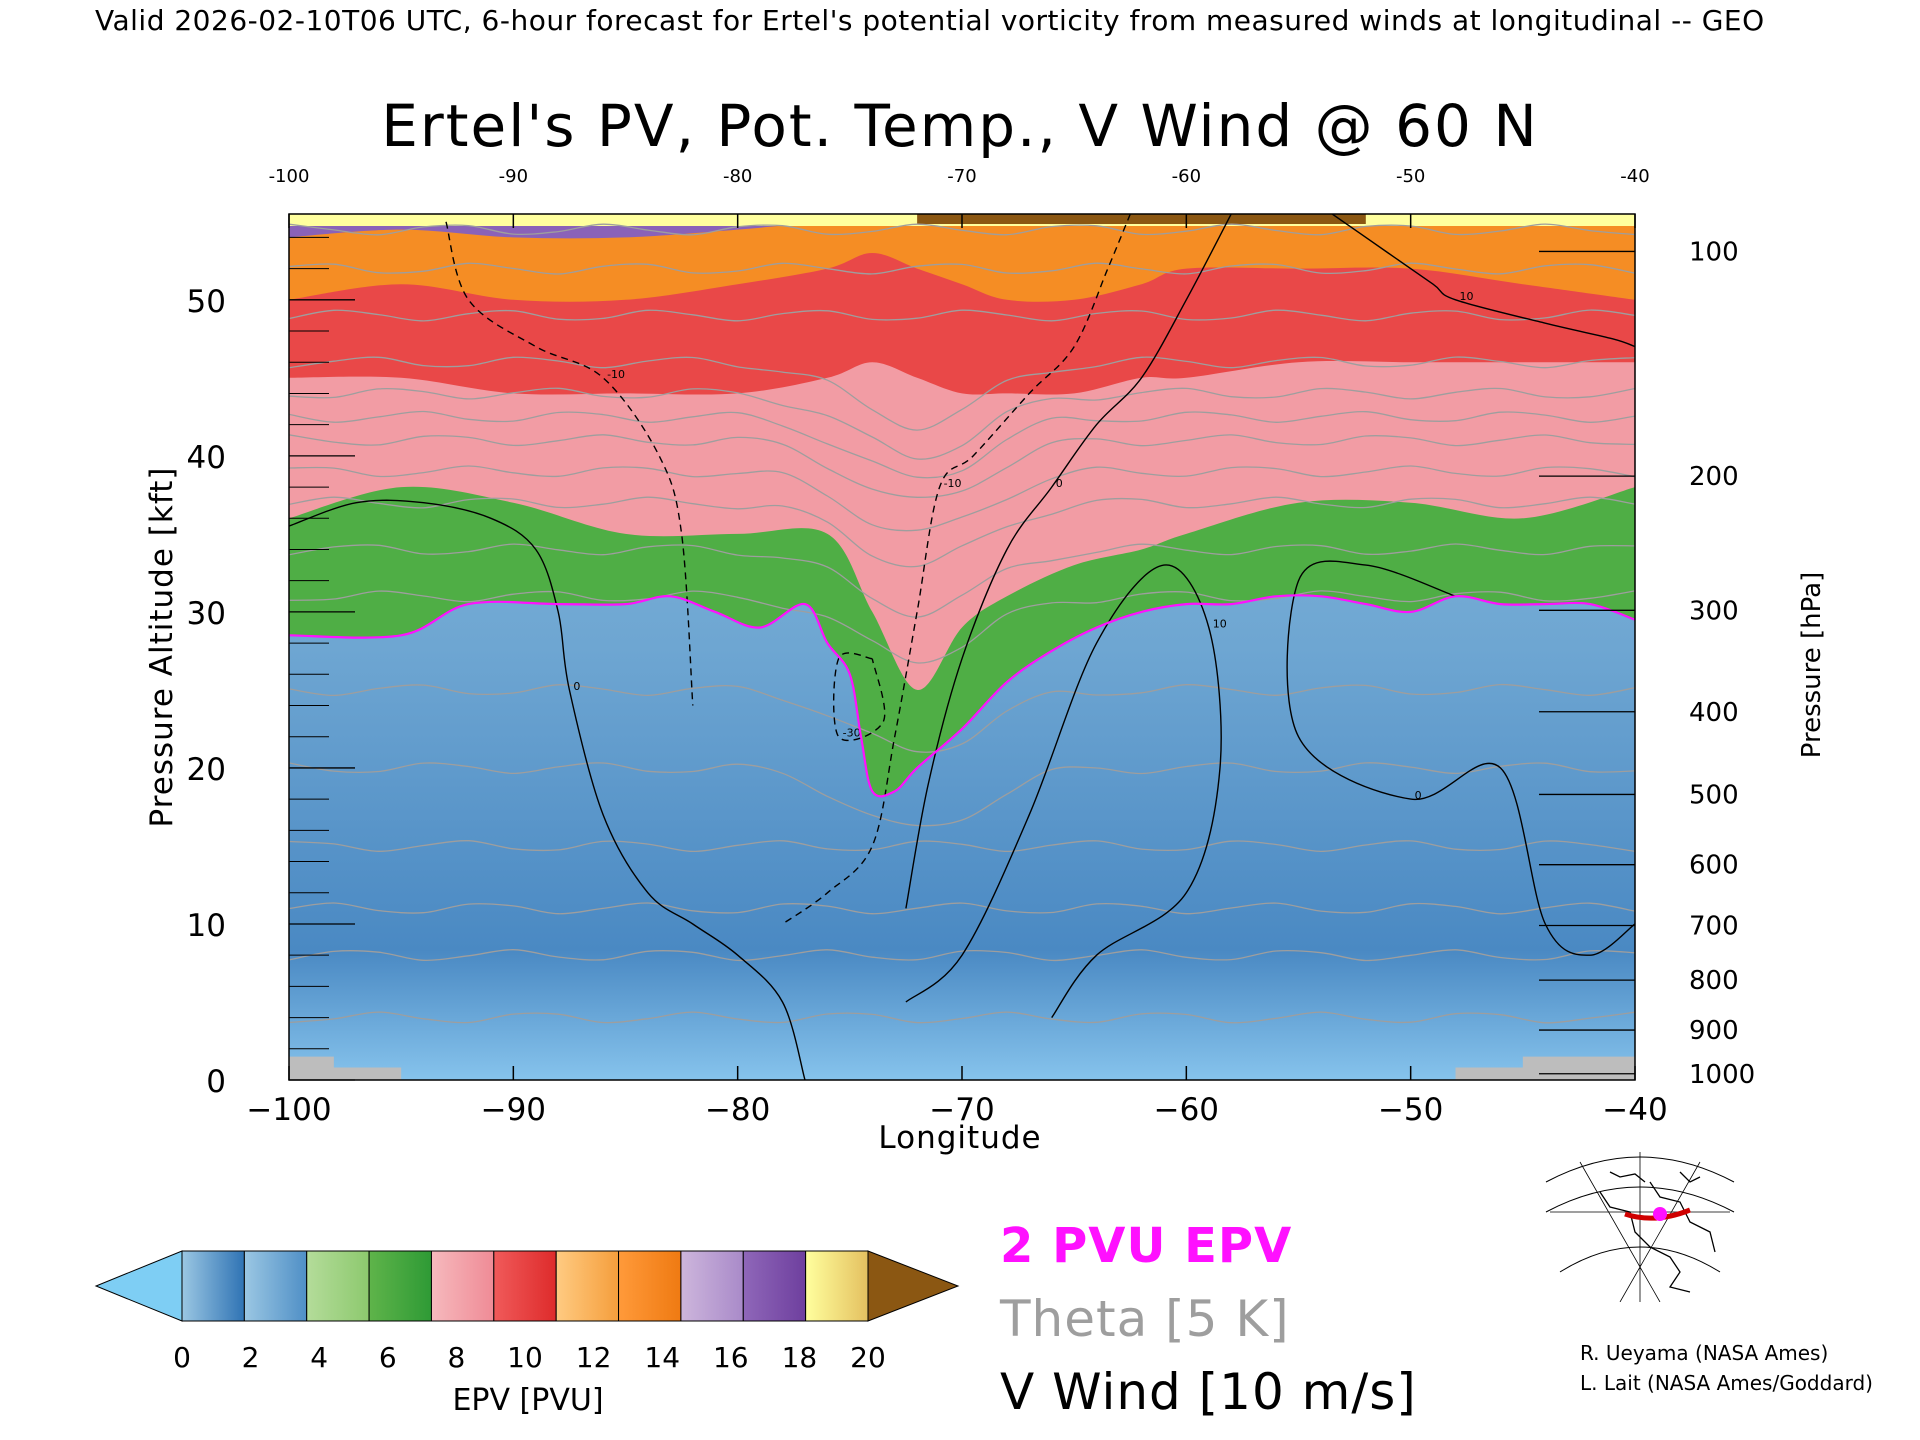 The height and width of the screenshot is (1440, 1920). I want to click on colorbar-over-arrow, so click(913, 1286).